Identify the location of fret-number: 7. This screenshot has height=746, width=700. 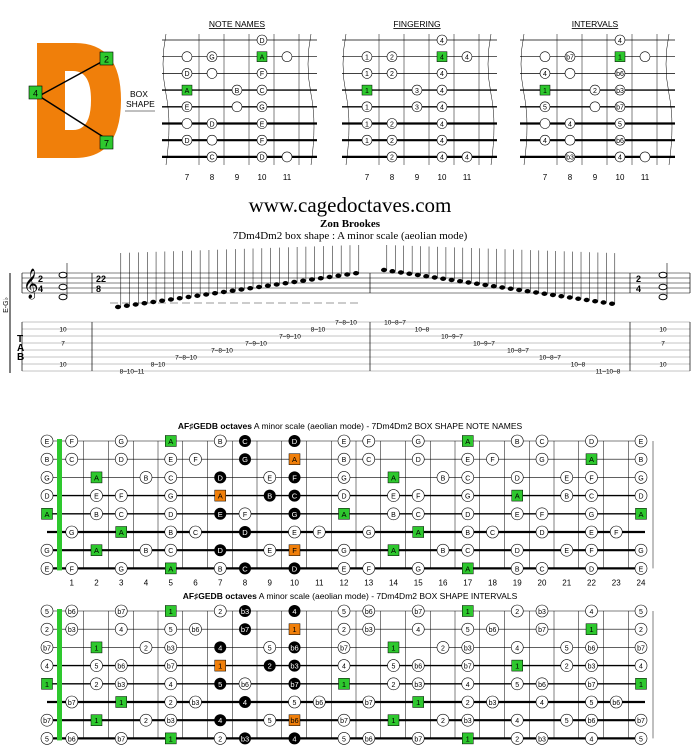
(545, 177).